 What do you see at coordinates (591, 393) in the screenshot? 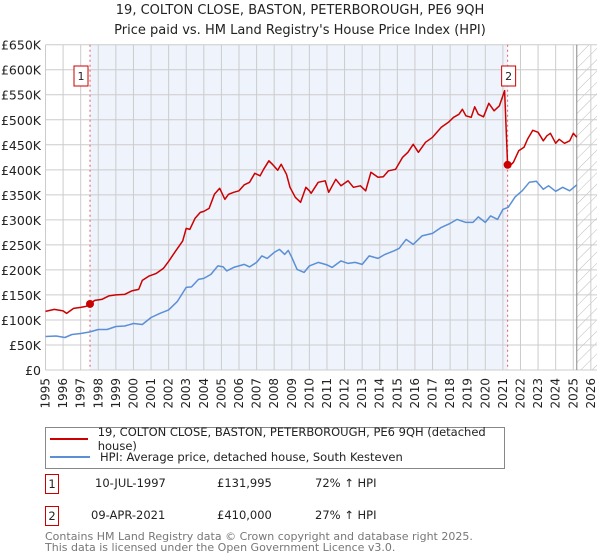
I see `x-tick-label: 2026` at bounding box center [591, 393].